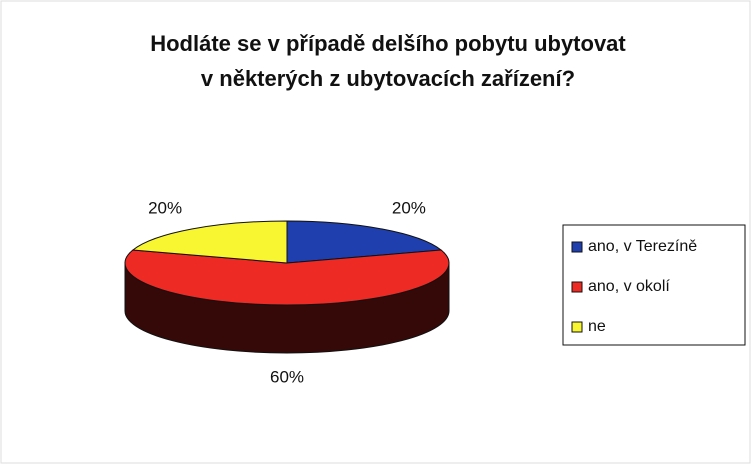  I want to click on legend-label: ne, so click(597, 326).